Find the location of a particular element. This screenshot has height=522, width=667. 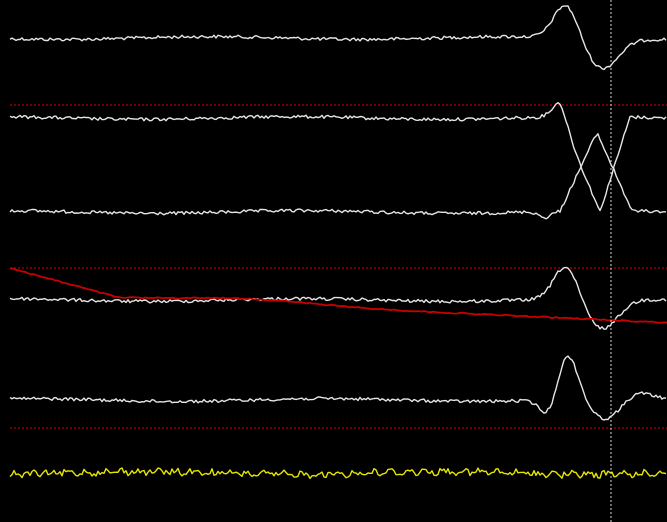

trace-ch1 is located at coordinates (338, 38).